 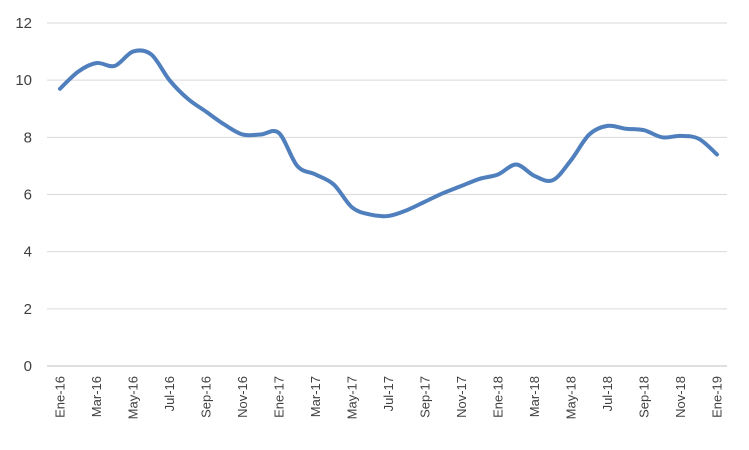 I want to click on y-tick-label: 2, so click(x=28, y=309).